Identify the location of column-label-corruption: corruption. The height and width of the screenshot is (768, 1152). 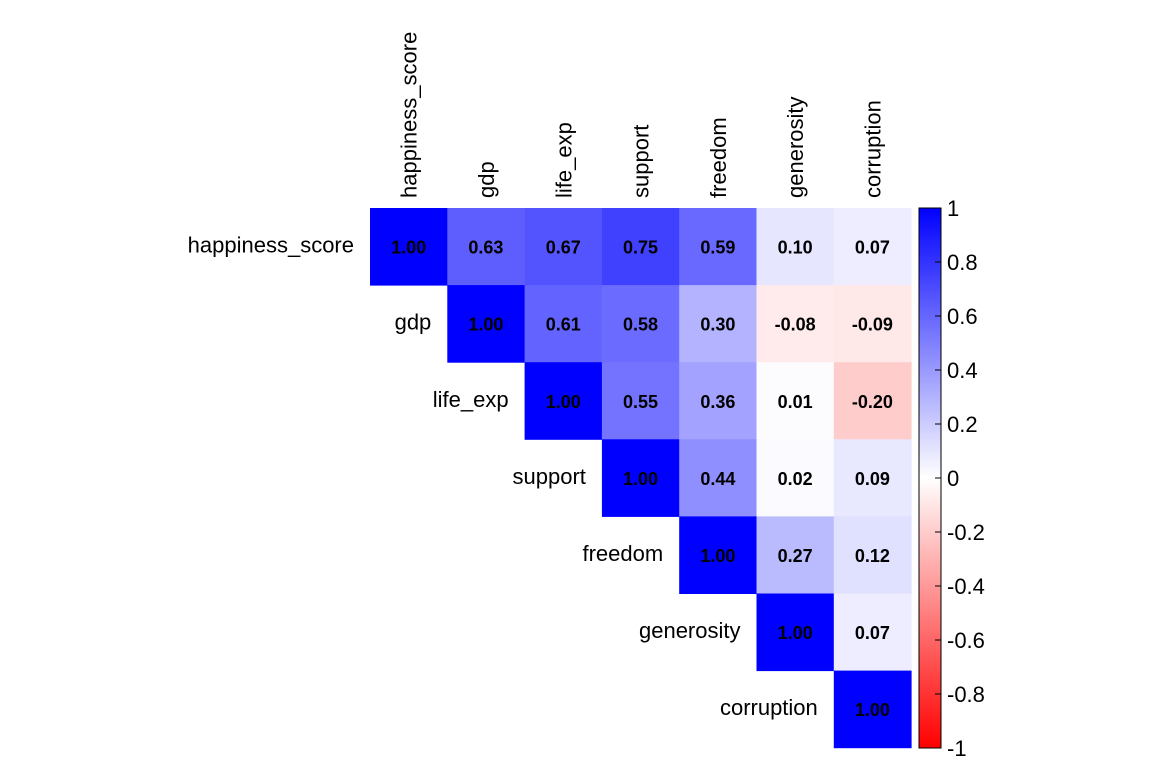
(872, 149).